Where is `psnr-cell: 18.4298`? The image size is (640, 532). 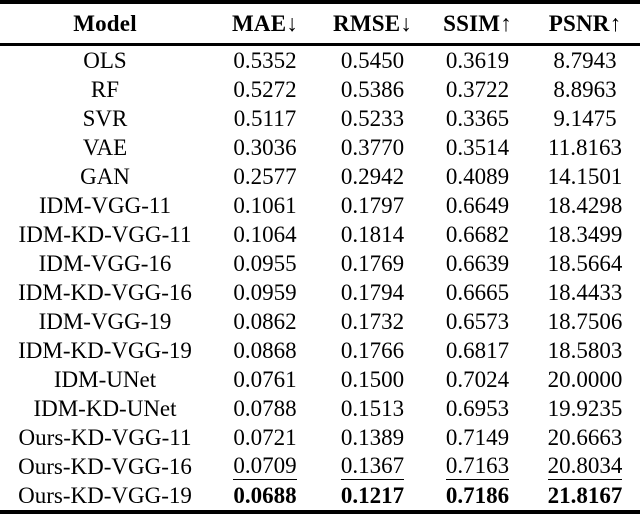 psnr-cell: 18.4298 is located at coordinates (585, 205).